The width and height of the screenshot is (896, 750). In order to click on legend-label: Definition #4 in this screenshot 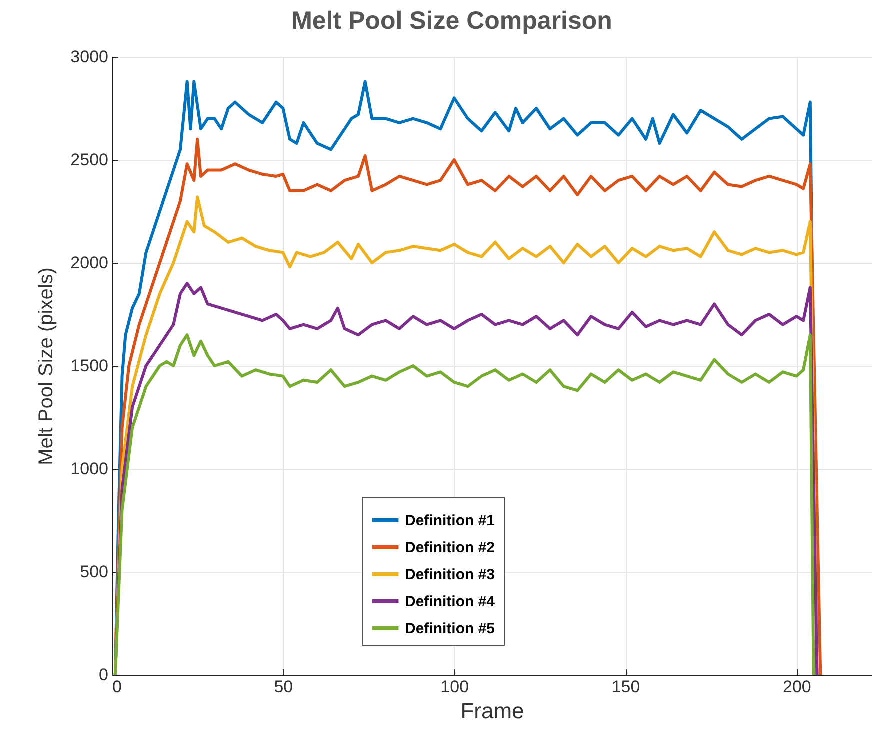, I will do `click(450, 602)`.